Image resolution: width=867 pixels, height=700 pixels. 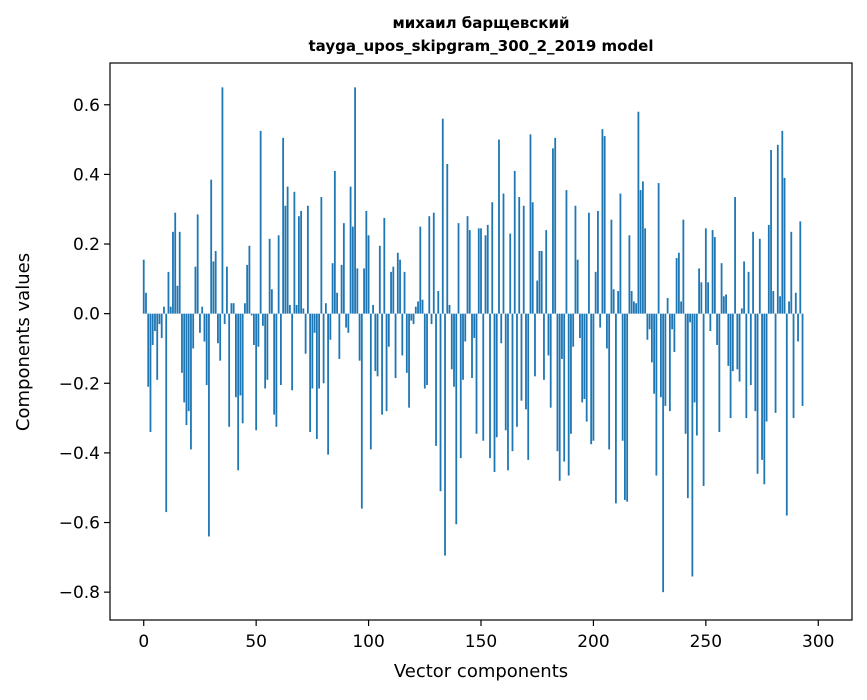 I want to click on y-tick-label: −0.8, so click(x=79, y=593).